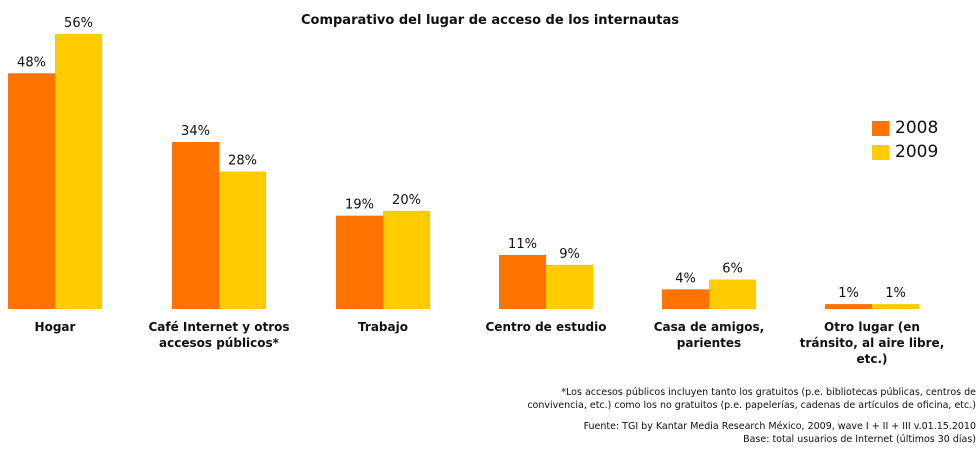 The width and height of the screenshot is (980, 453). Describe the element at coordinates (55, 327) in the screenshot. I see `category-label-1: Hogar` at that location.